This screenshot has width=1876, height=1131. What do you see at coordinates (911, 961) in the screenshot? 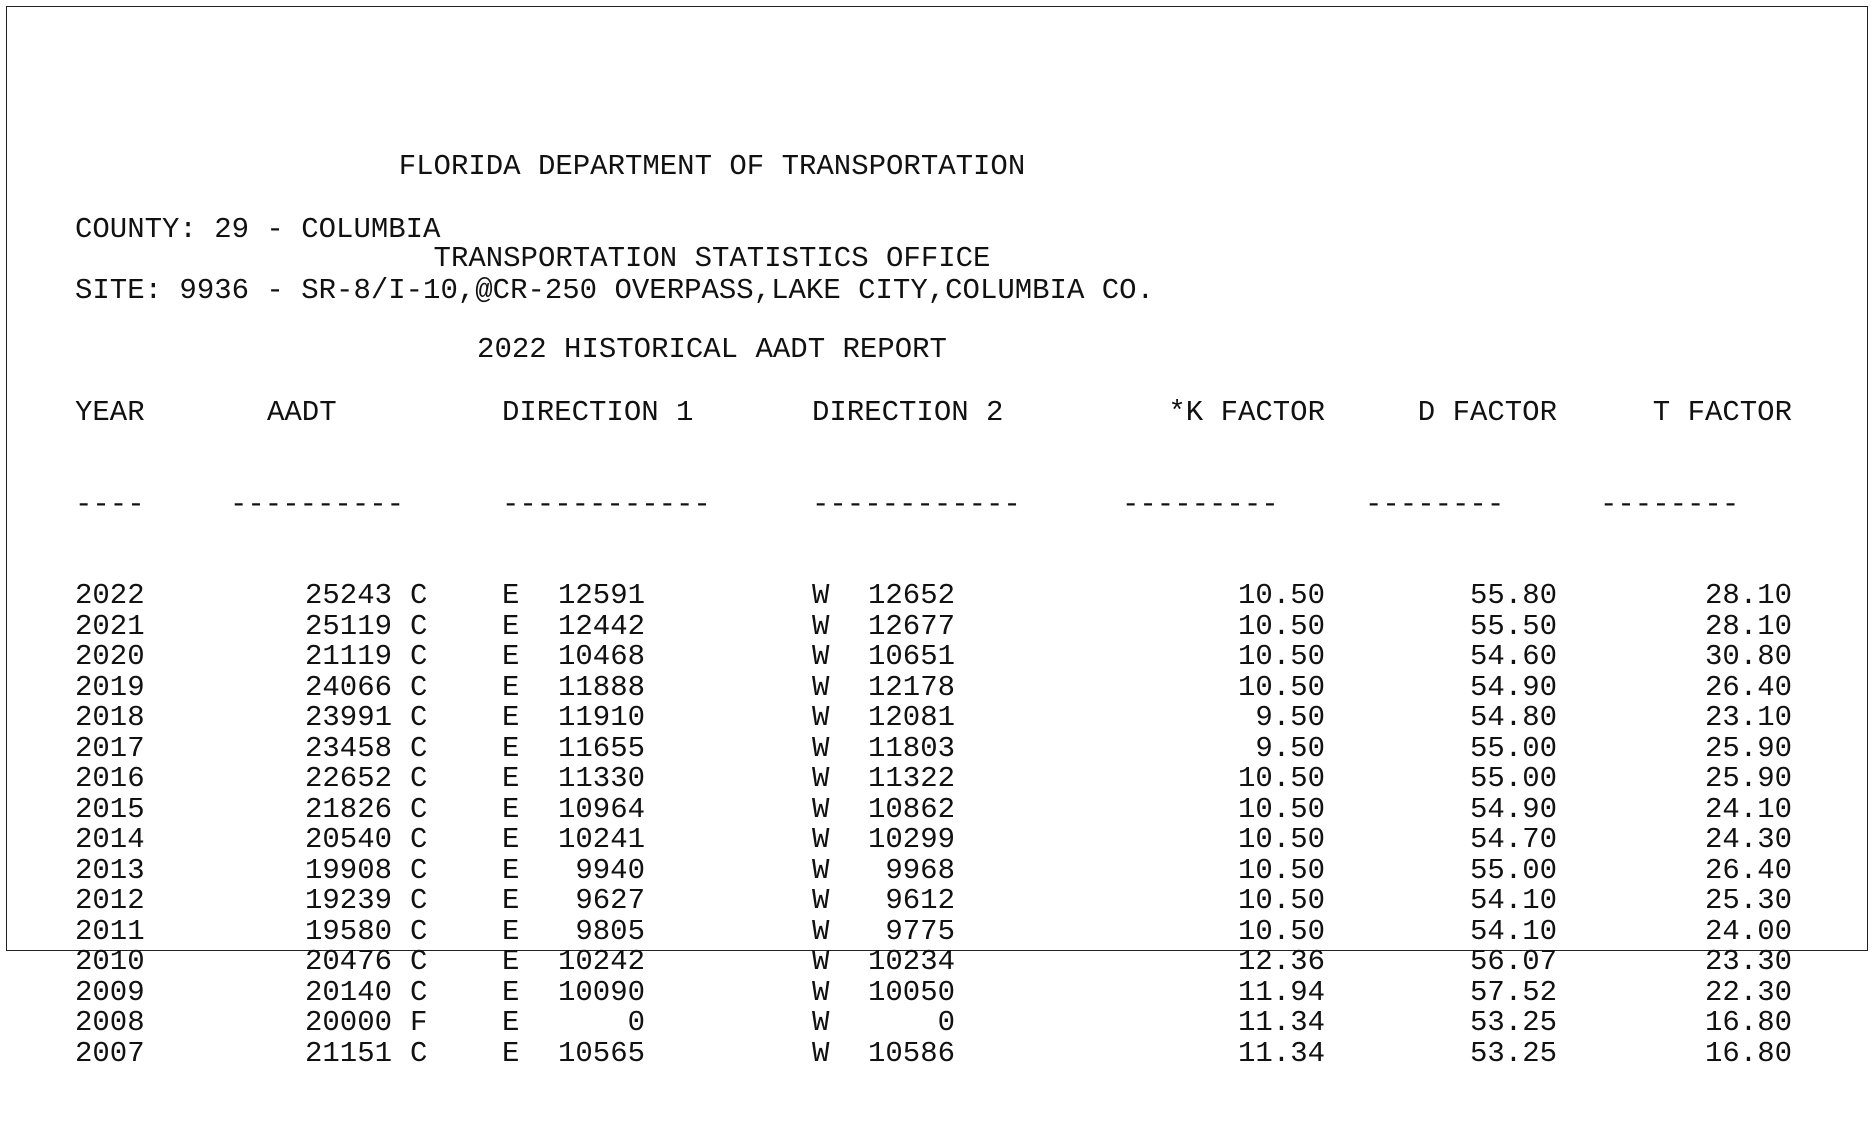
I see `cell-dir2-value: 10234` at bounding box center [911, 961].